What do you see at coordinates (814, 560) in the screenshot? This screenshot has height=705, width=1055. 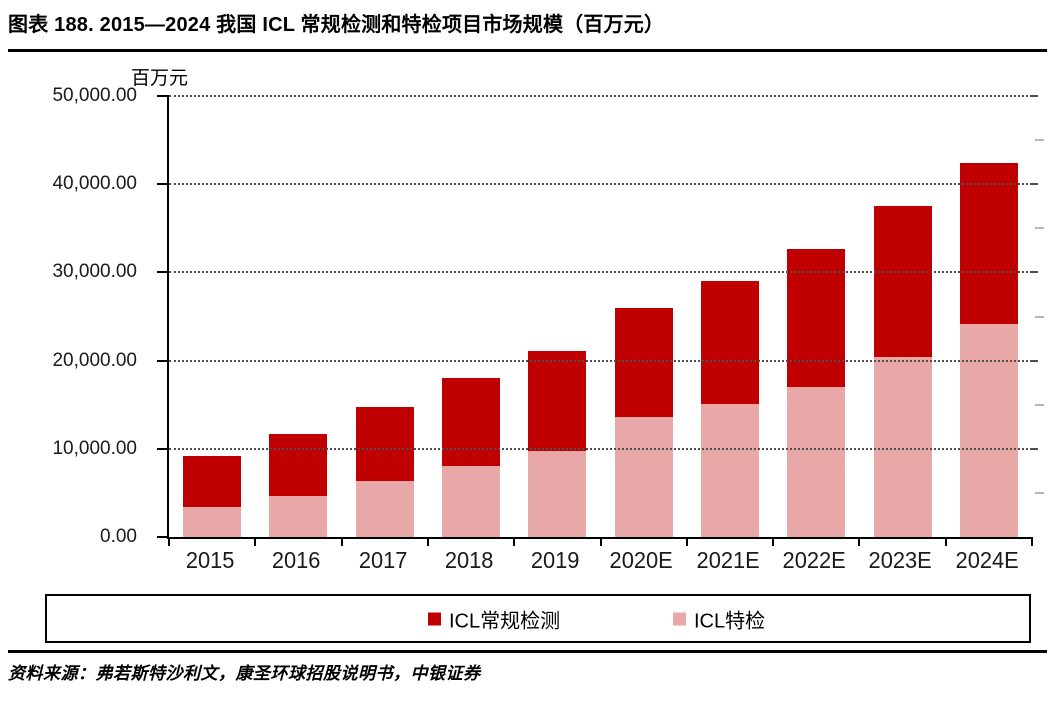 I see `x-tick-label: 2022E` at bounding box center [814, 560].